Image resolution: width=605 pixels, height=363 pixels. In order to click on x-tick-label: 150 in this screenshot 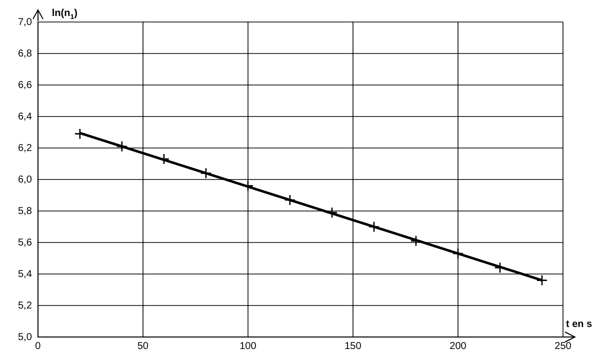, I will do `click(353, 346)`.